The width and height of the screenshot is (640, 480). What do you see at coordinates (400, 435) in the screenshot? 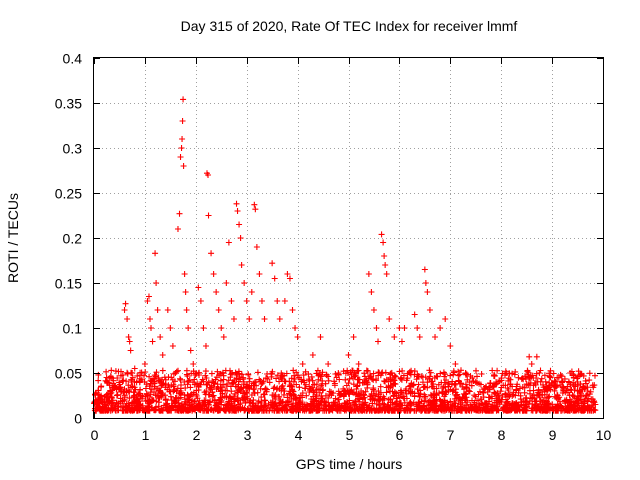
I see `x-tick-label: 6` at bounding box center [400, 435].